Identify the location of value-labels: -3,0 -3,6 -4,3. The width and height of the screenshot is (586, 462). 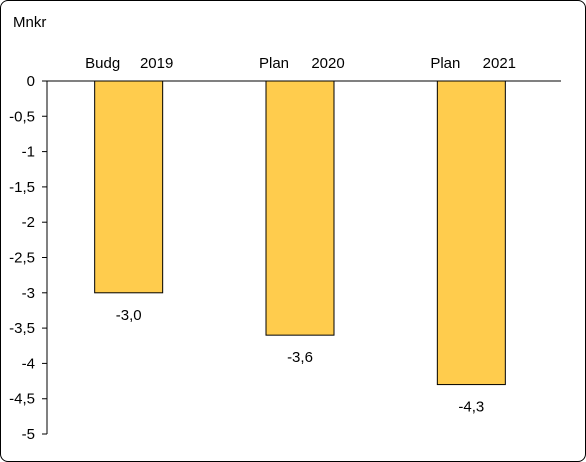
(300, 361).